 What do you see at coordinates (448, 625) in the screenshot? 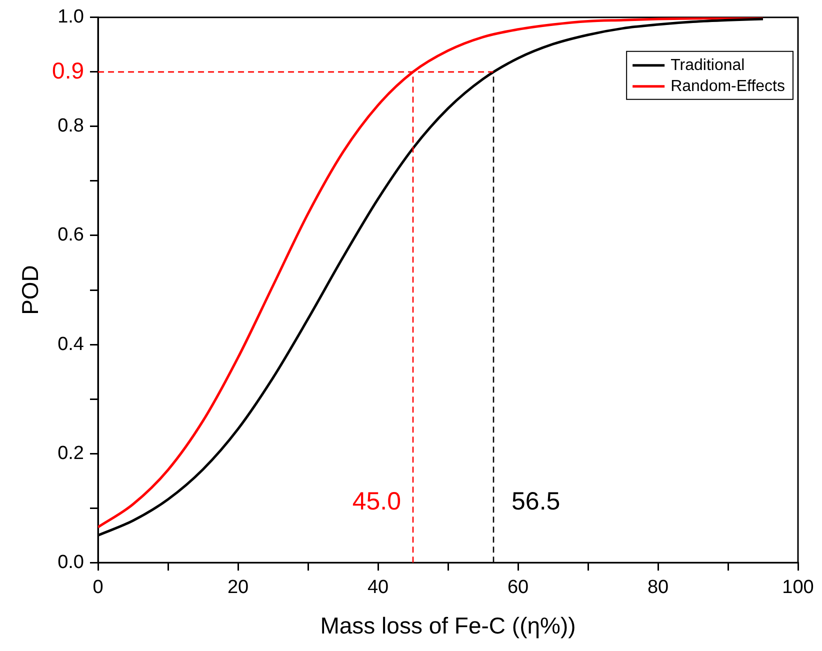
I see `x-axis-title: Mass loss of Fe-C ((η%))` at bounding box center [448, 625].